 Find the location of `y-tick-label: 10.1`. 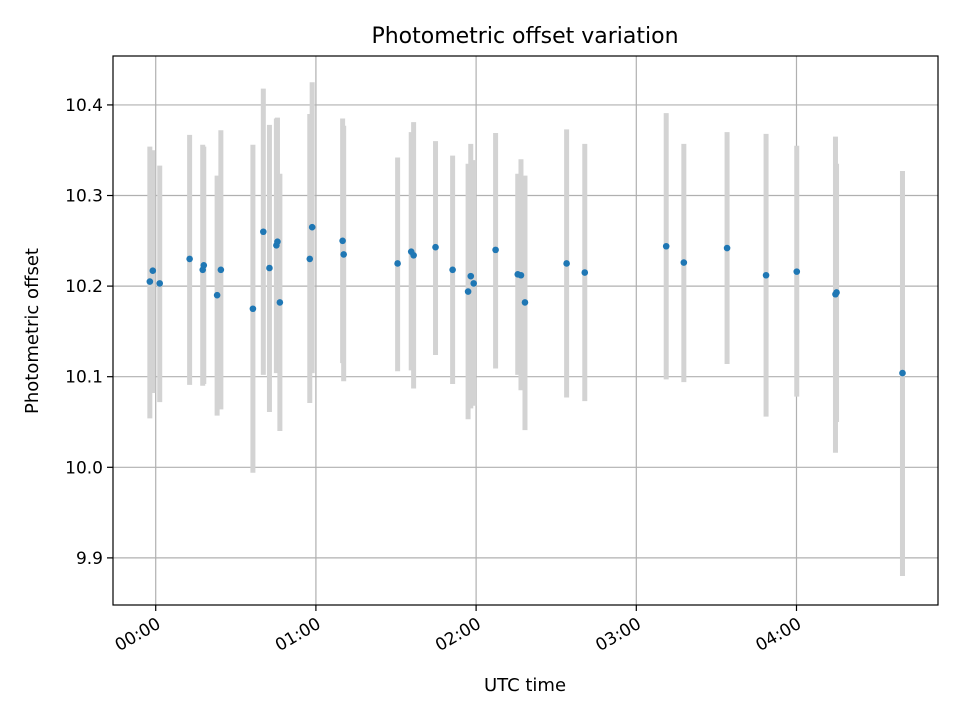

y-tick-label: 10.1 is located at coordinates (84, 378).